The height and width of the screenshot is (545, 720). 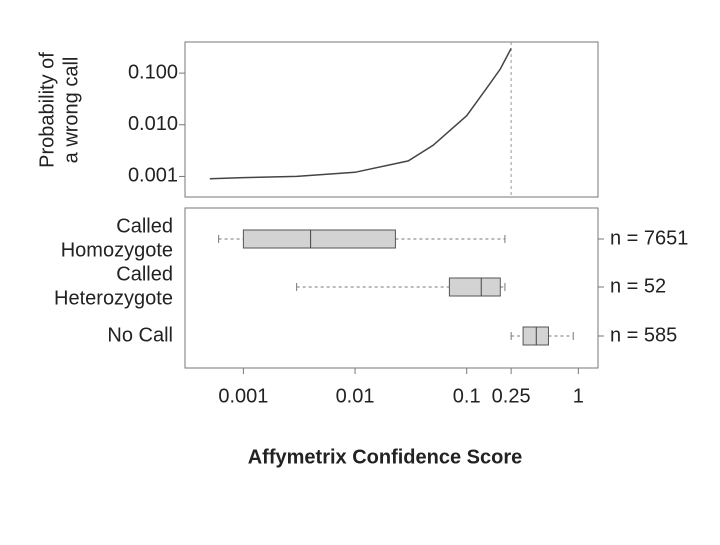 I want to click on y-tick-label: 0.100, so click(x=153, y=72).